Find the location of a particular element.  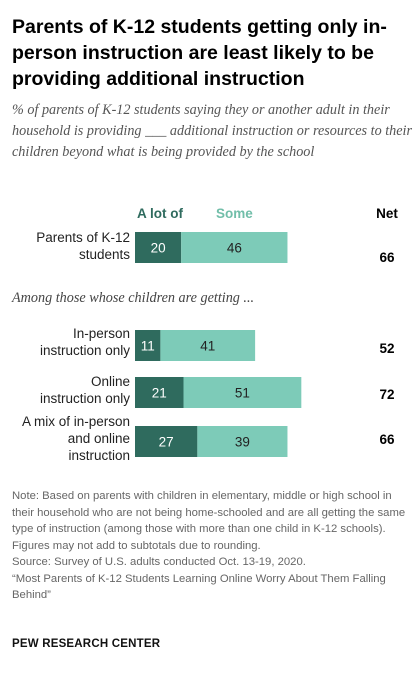

data-label-alot: 11 is located at coordinates (148, 346).